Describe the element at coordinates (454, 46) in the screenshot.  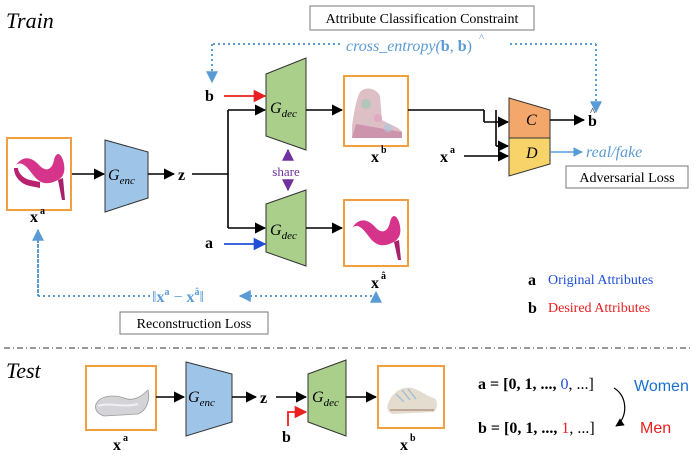
I see `ce-comma: ,` at that location.